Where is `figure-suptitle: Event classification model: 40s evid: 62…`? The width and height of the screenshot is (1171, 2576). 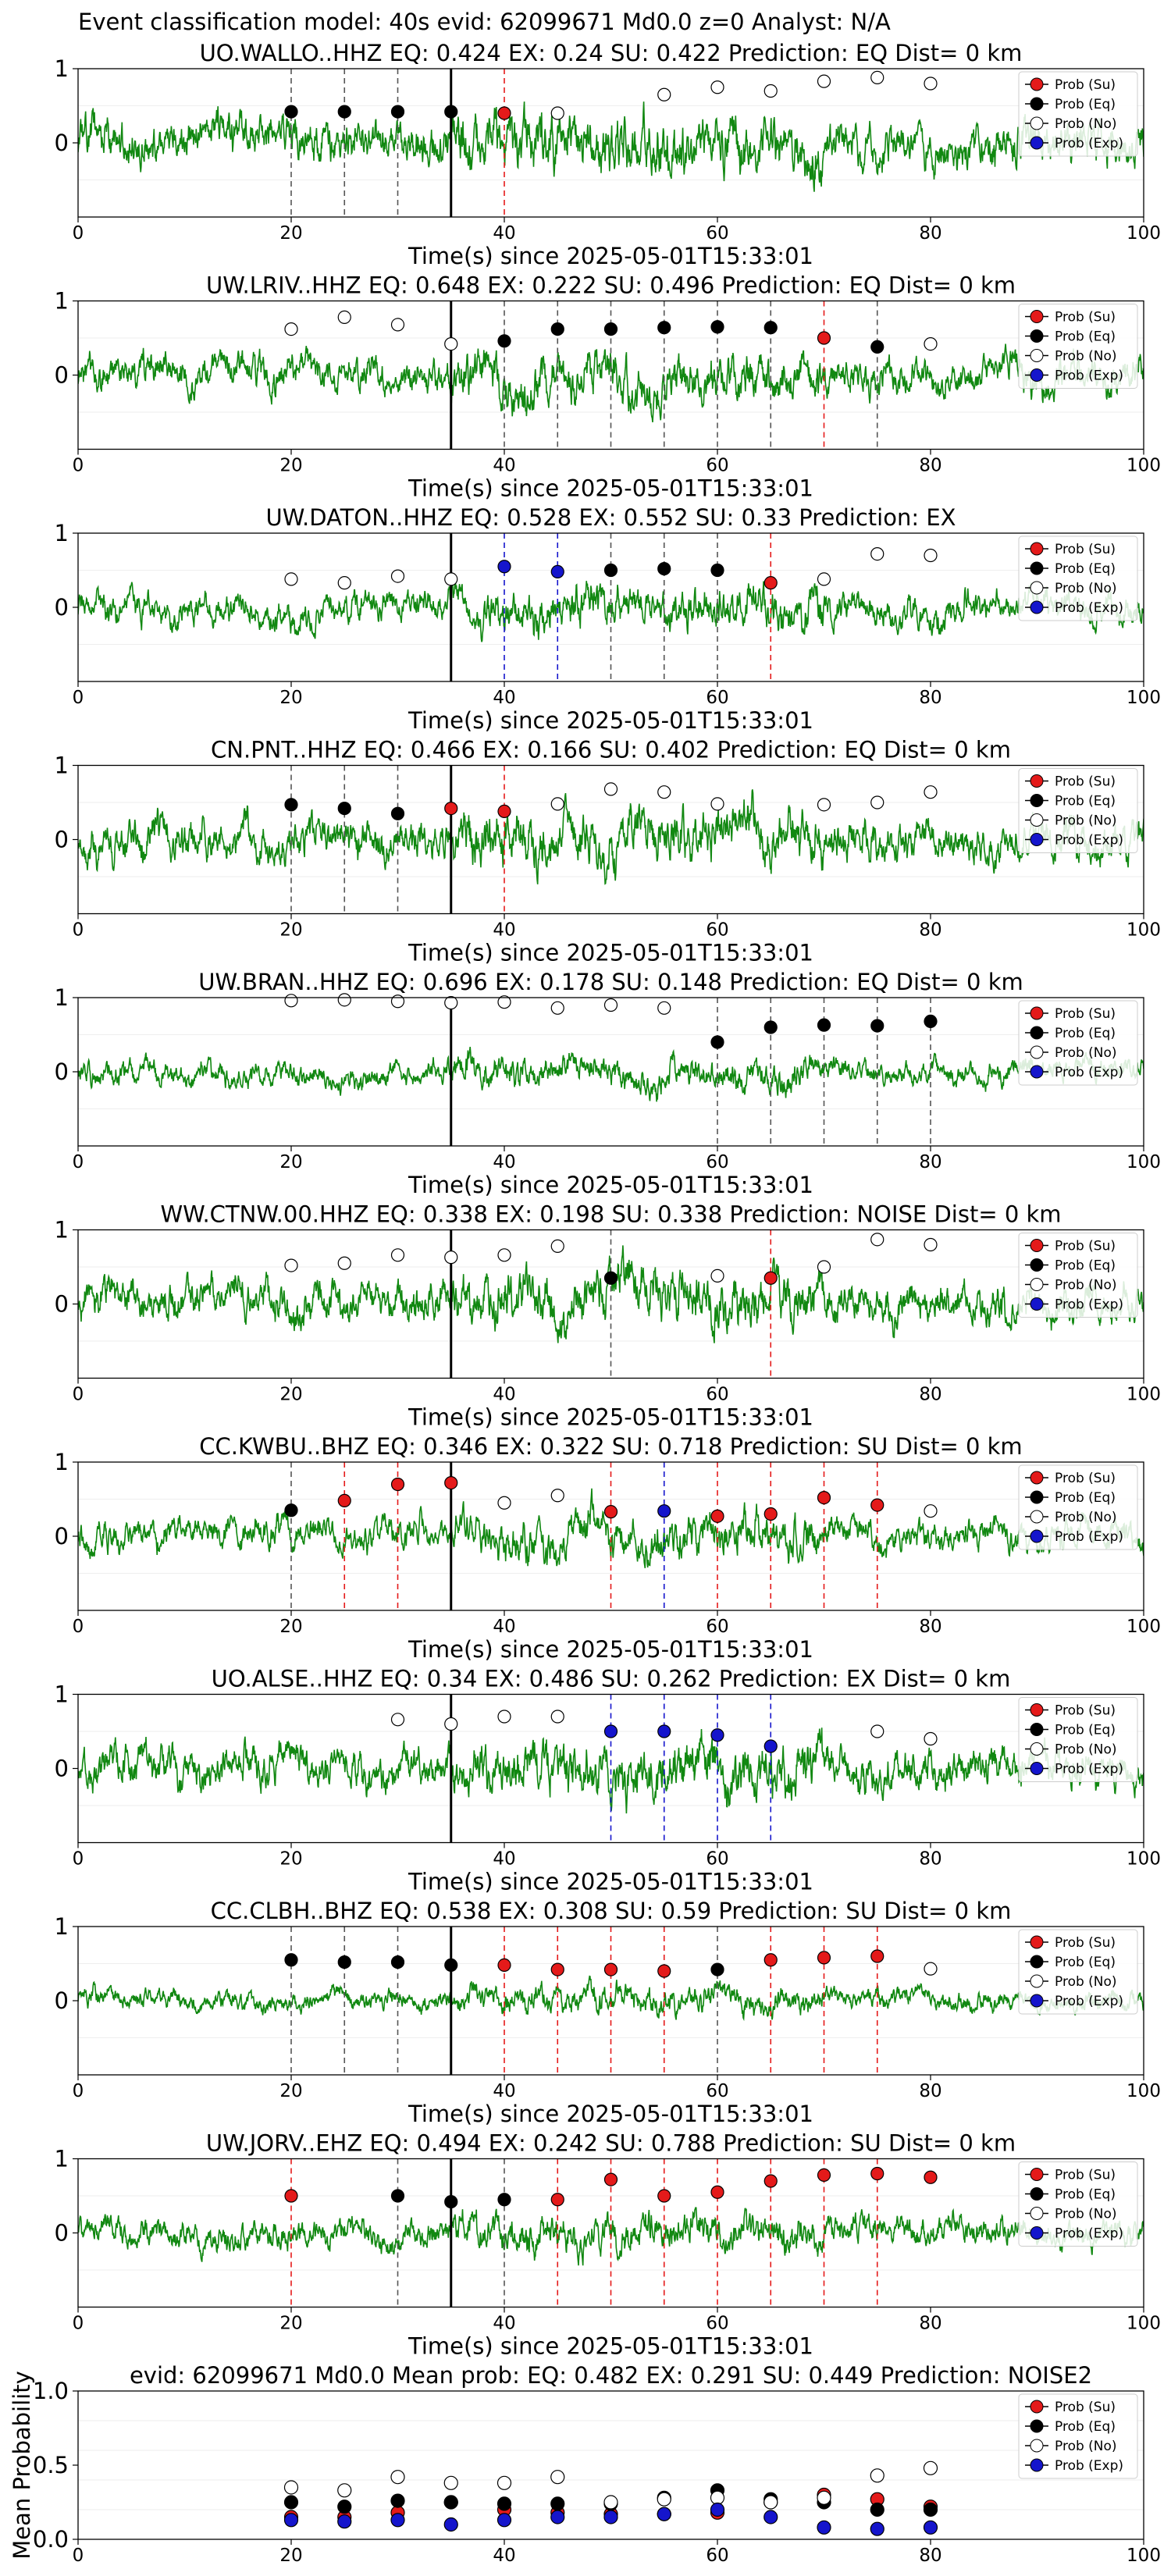 figure-suptitle: Event classification model: 40s evid: 62… is located at coordinates (485, 22).